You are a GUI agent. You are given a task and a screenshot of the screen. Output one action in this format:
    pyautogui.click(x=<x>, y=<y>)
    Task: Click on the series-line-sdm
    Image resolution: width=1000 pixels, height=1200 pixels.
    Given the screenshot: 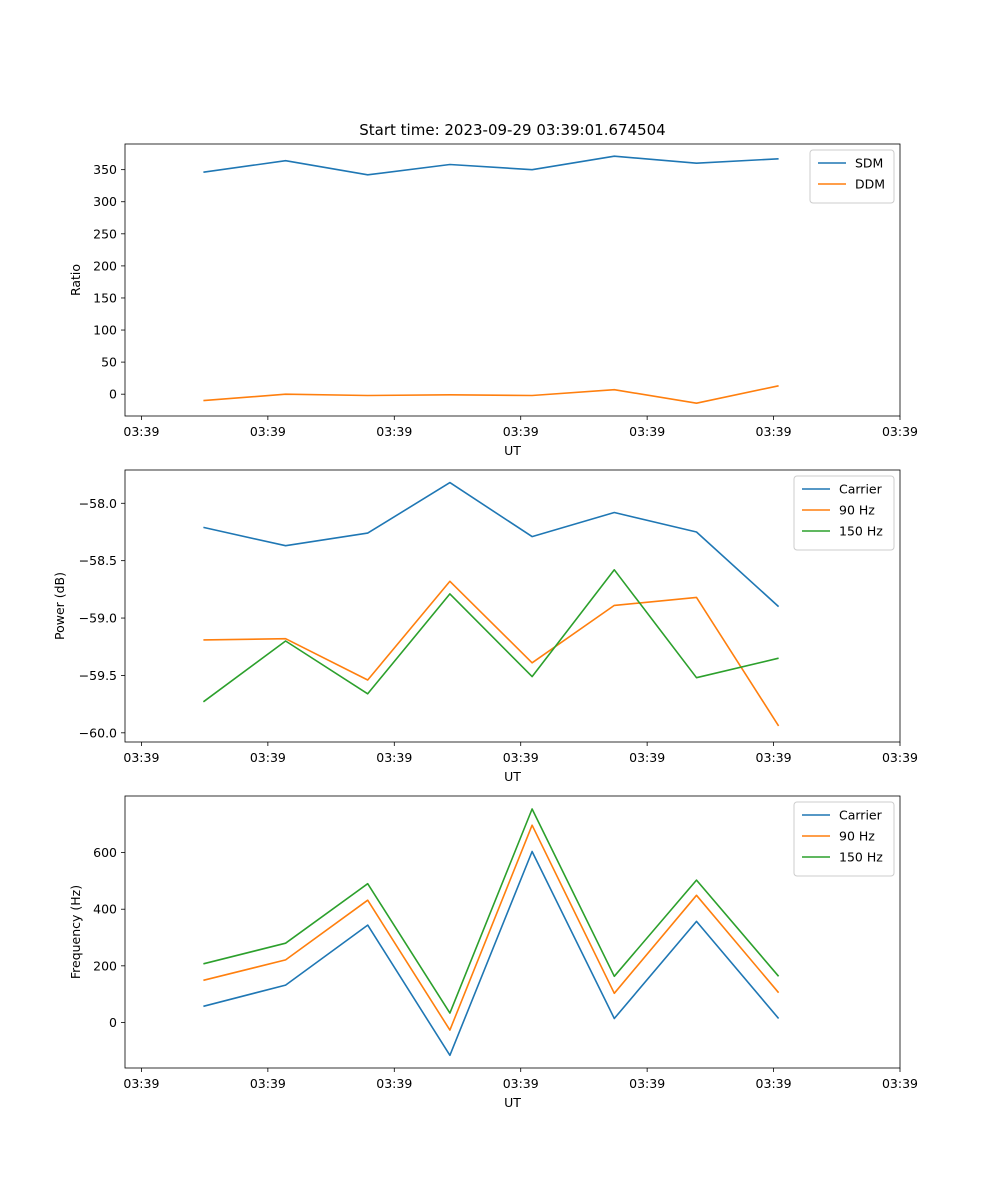 What is the action you would take?
    pyautogui.click(x=491, y=165)
    